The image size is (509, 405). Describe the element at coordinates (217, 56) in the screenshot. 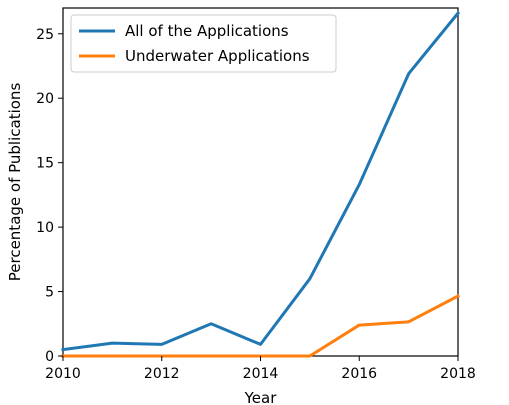

I see `legend-entry-label: Underwater Applications` at that location.